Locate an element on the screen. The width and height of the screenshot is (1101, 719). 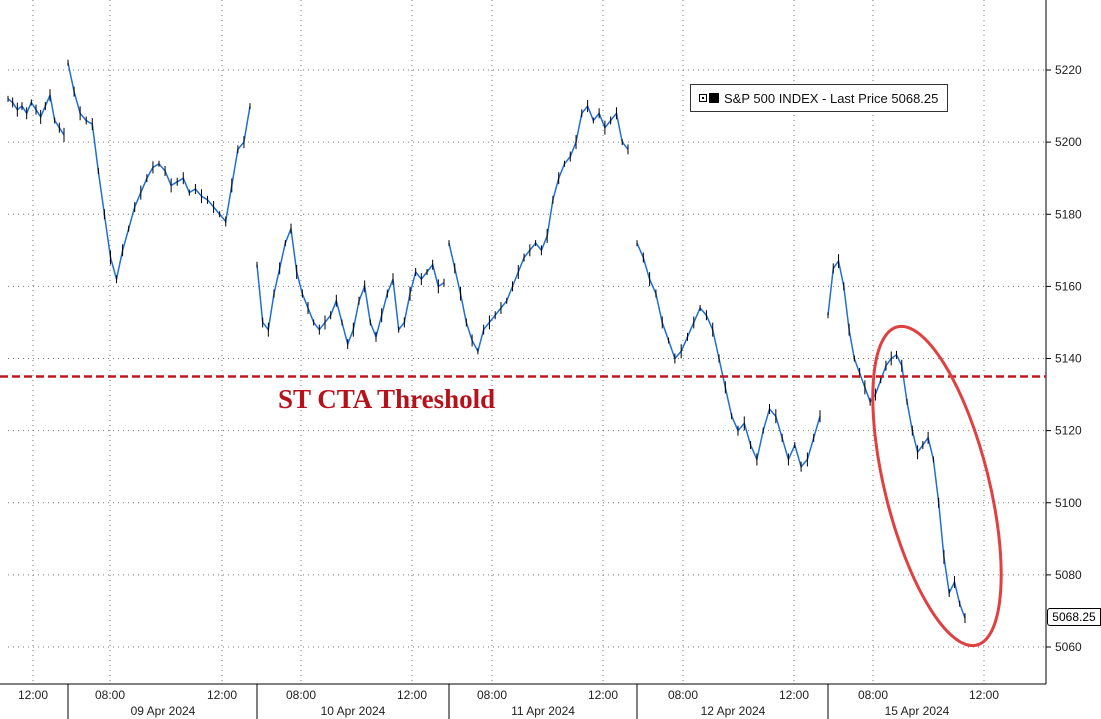
y-tick-label: 5220 is located at coordinates (1068, 70).